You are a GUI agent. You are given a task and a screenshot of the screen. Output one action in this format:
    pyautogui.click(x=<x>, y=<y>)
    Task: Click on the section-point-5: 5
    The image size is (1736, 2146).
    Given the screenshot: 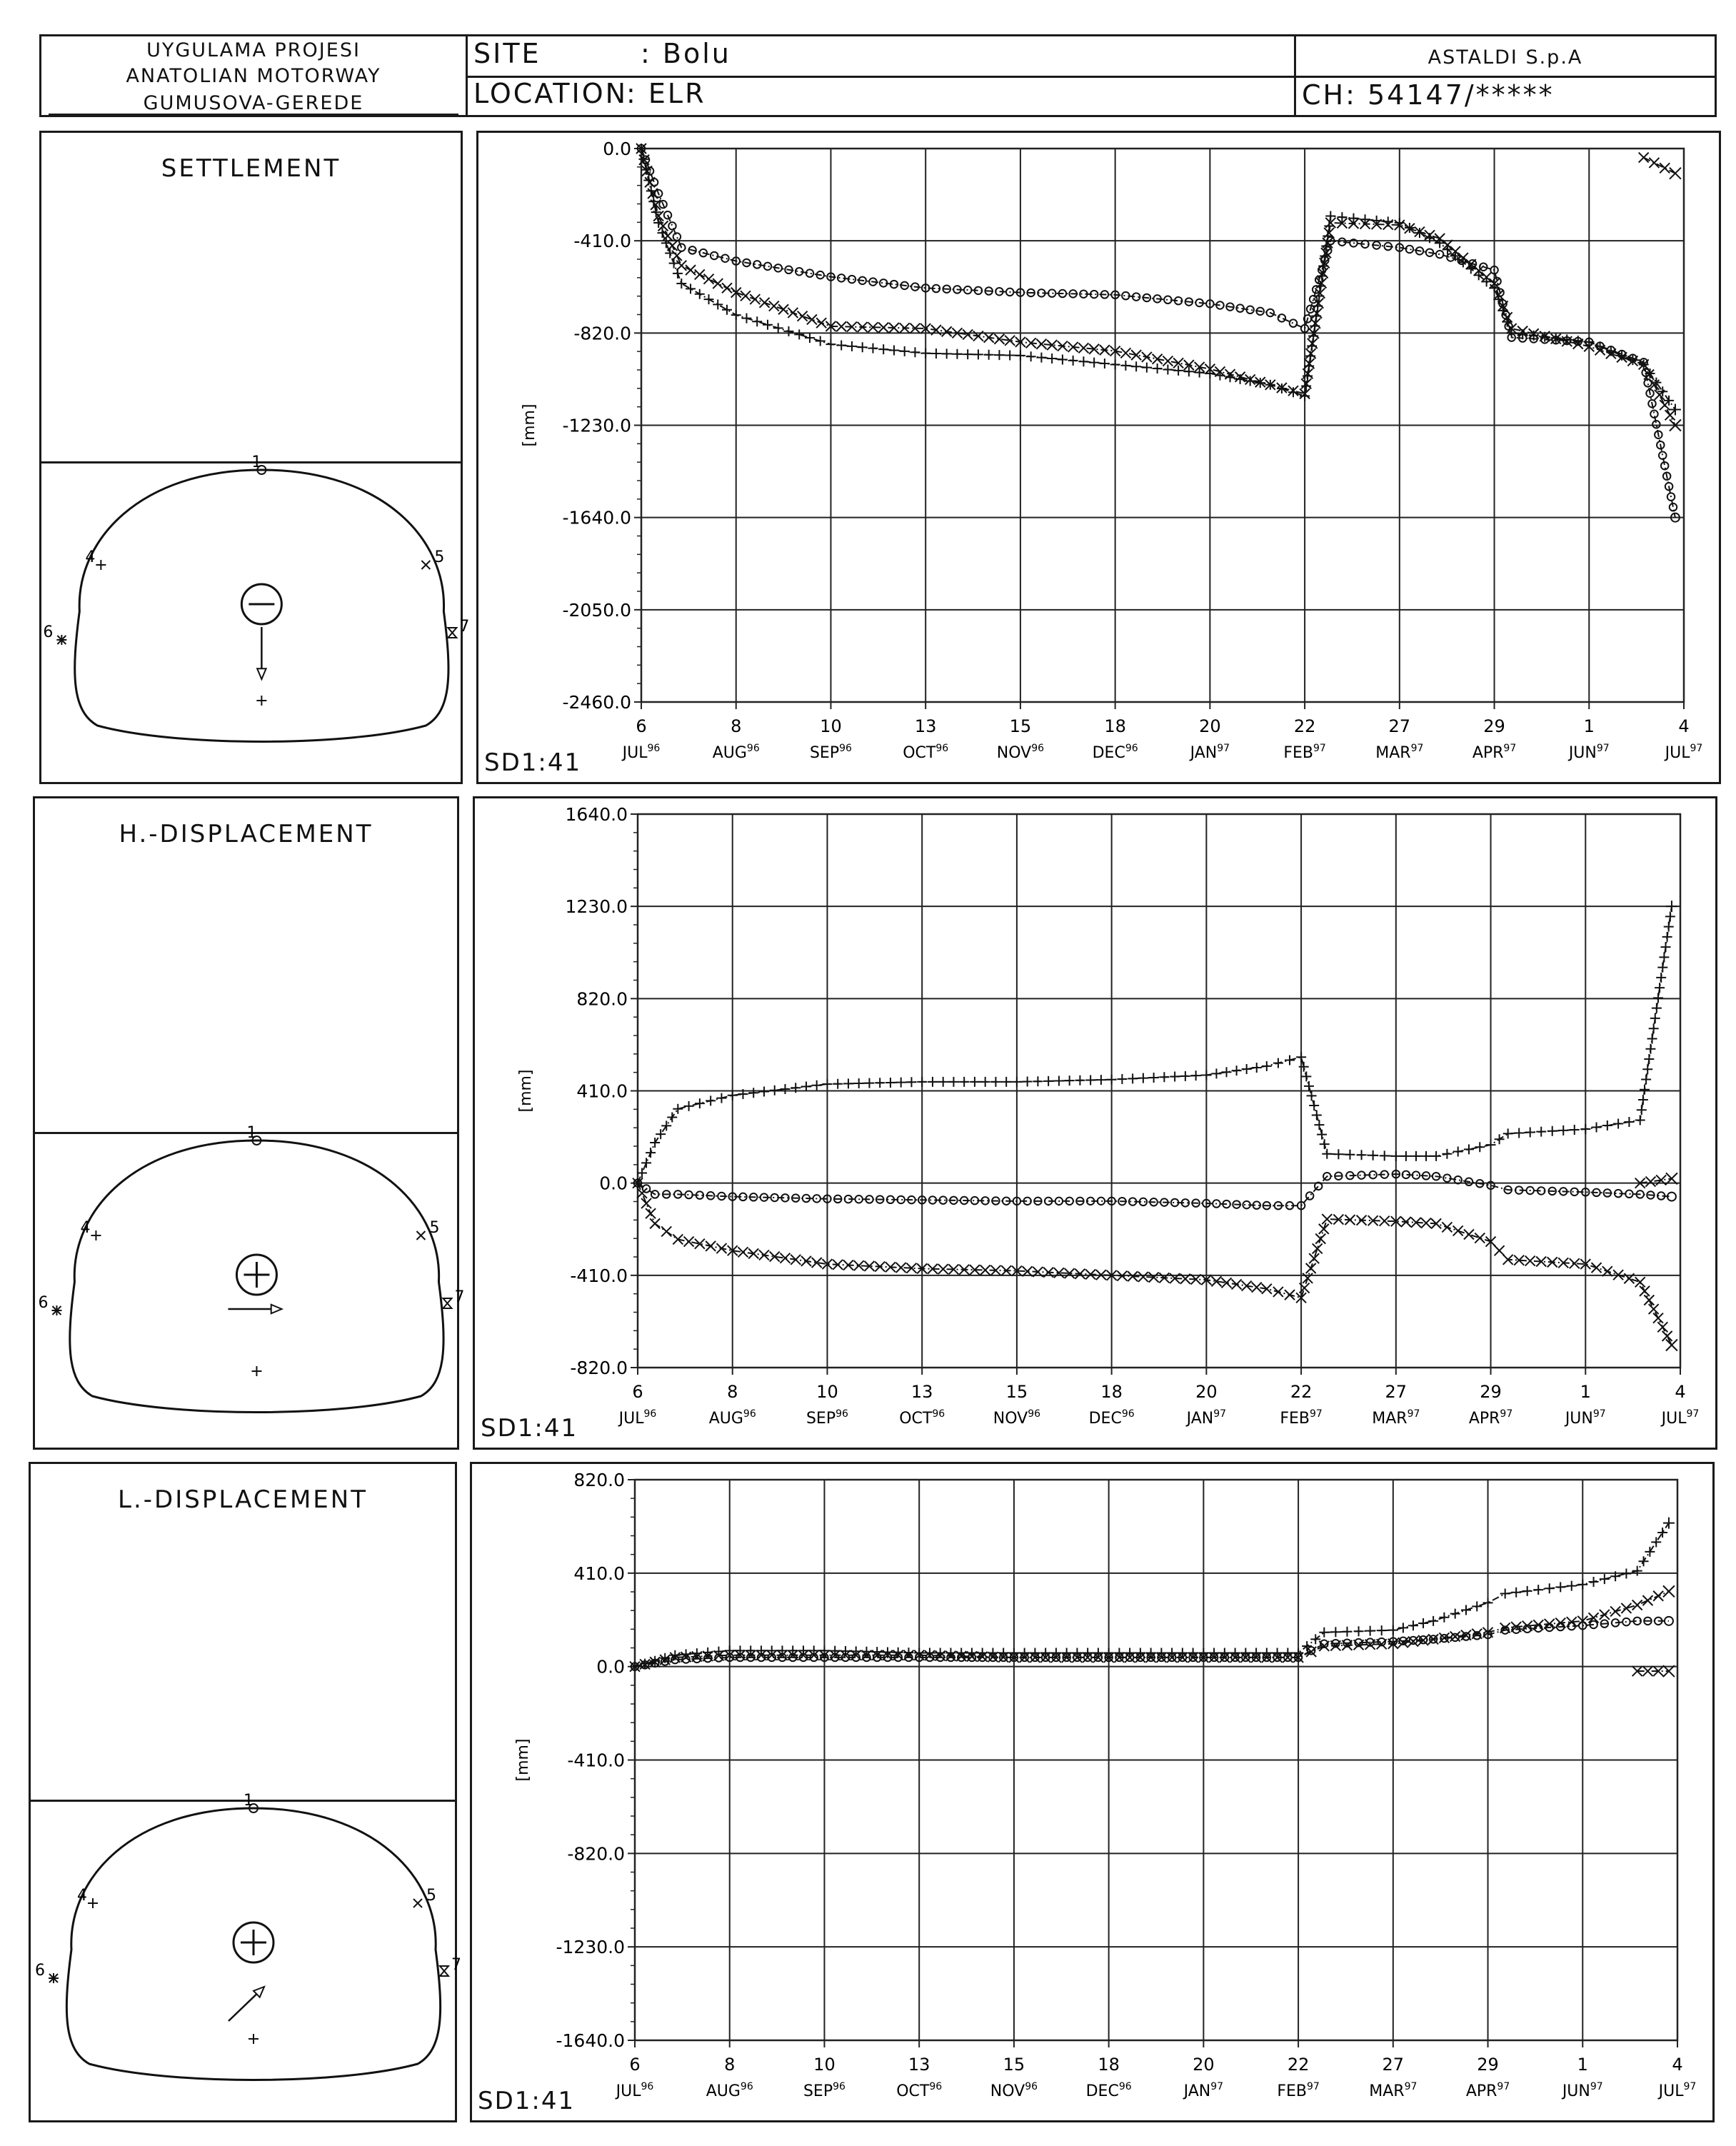 What is the action you would take?
    pyautogui.click(x=432, y=559)
    